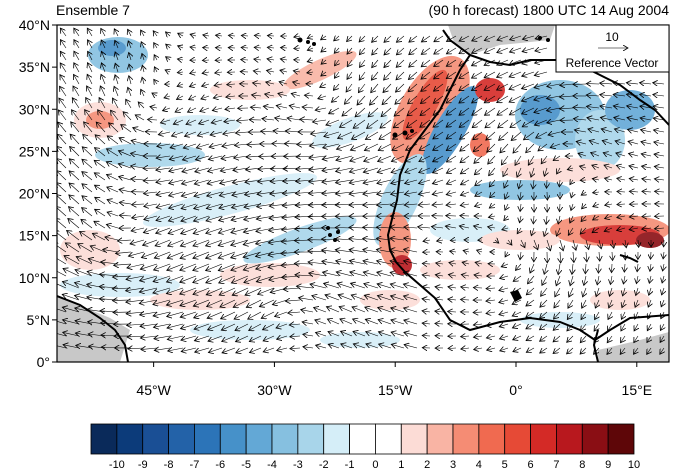 The width and height of the screenshot is (673, 471). I want to click on colorbar-label: 7, so click(556, 465).